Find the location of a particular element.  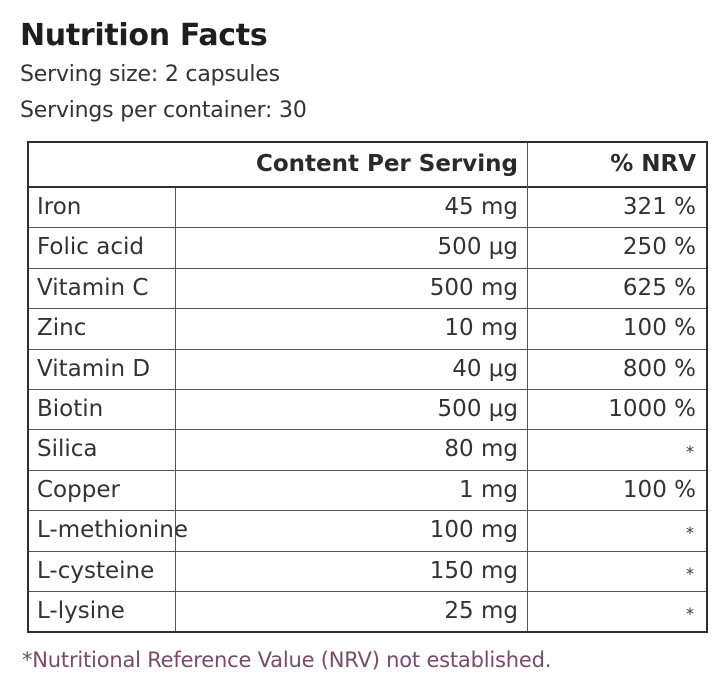

table-row: L-cysteine 150 mg * is located at coordinates (367, 572).